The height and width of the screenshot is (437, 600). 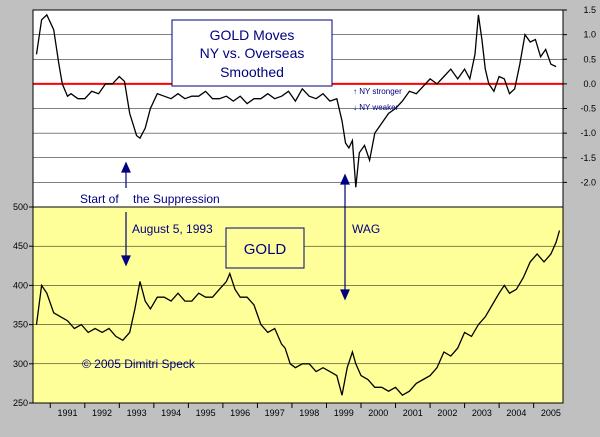 What do you see at coordinates (172, 229) in the screenshot?
I see `august-date-label: August 5, 1993` at bounding box center [172, 229].